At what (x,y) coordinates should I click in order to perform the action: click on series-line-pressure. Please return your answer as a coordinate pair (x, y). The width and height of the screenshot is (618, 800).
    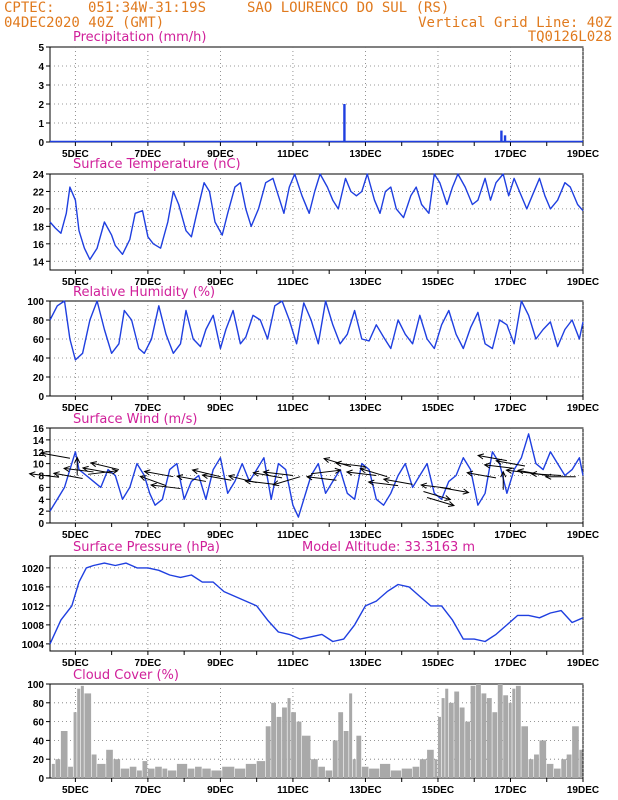
    Looking at the image, I should click on (316, 603).